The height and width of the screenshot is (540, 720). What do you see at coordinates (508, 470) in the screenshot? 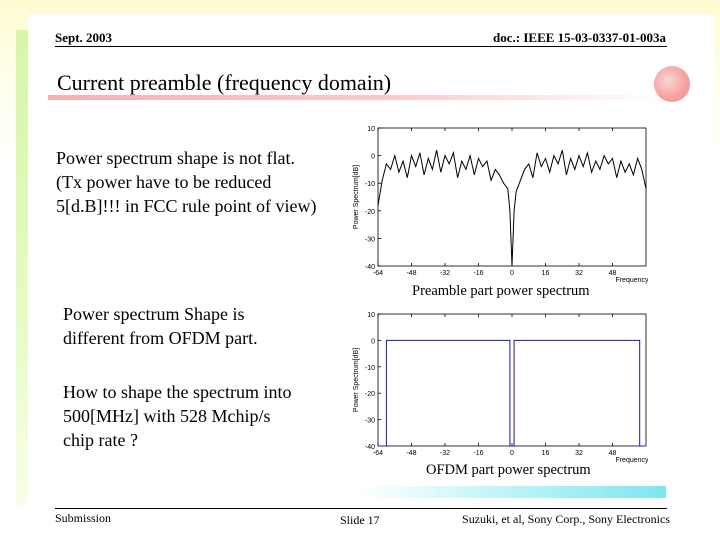
I see `ofdm-chart-caption: OFDM part power spectrum` at bounding box center [508, 470].